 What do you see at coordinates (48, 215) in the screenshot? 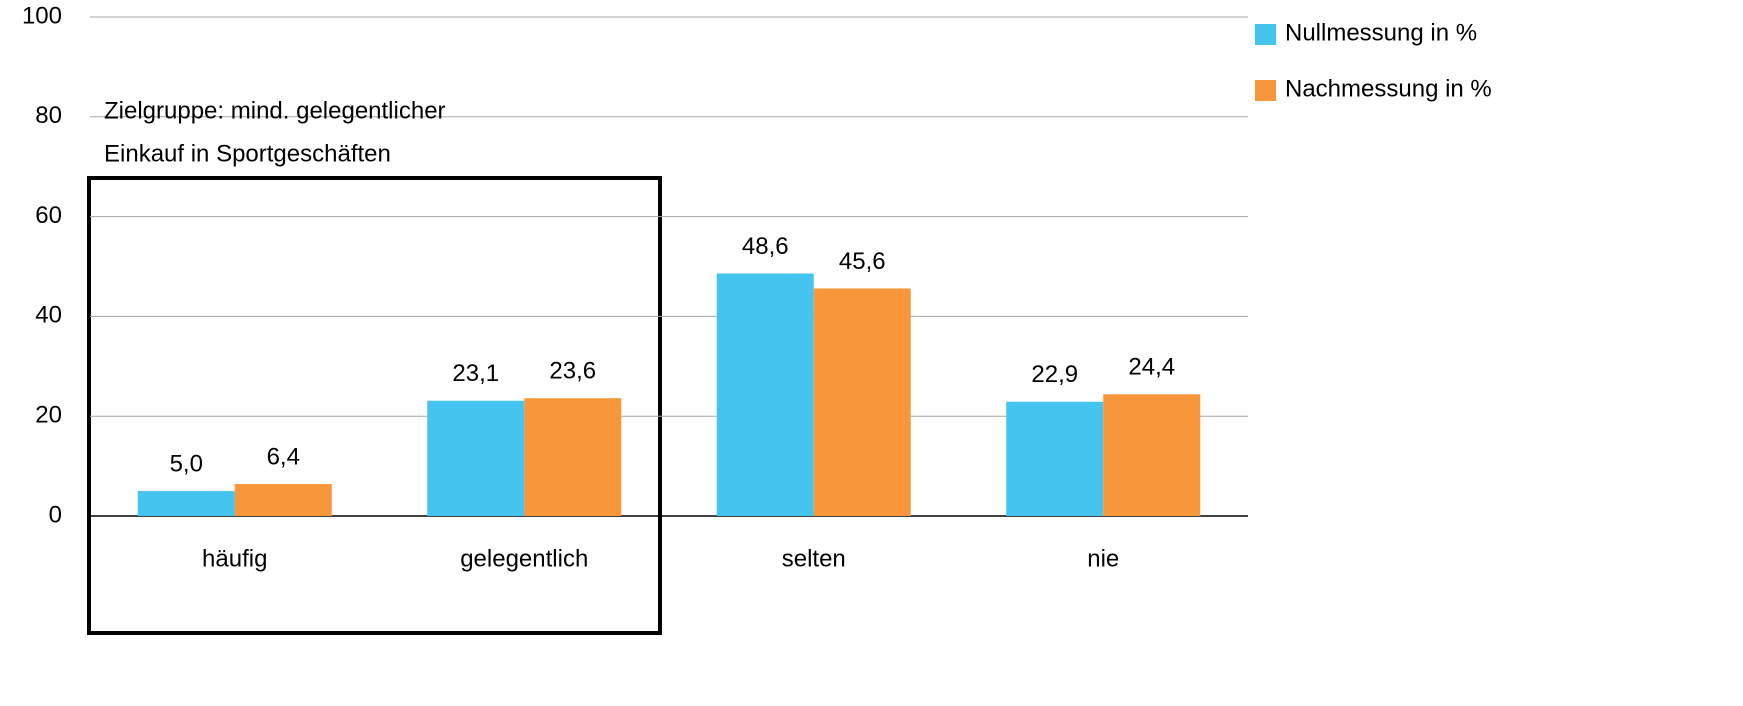
I see `y-tick-label: 60` at bounding box center [48, 215].